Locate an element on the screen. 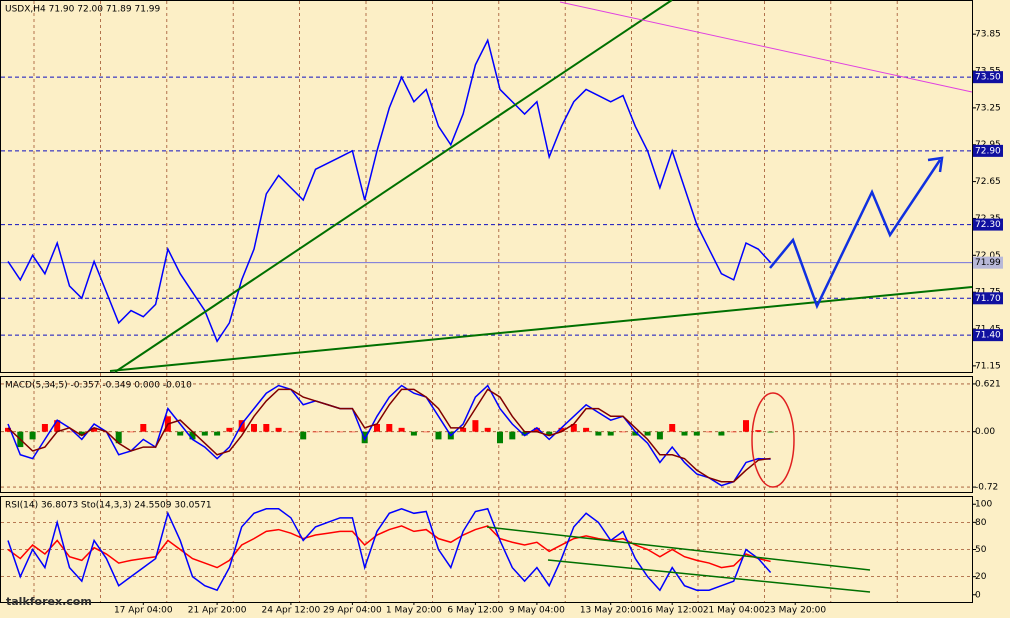 The width and height of the screenshot is (1010, 618). panel-title: USDX,H4 71.90 72.00 71.89 71.99 is located at coordinates (83, 10).